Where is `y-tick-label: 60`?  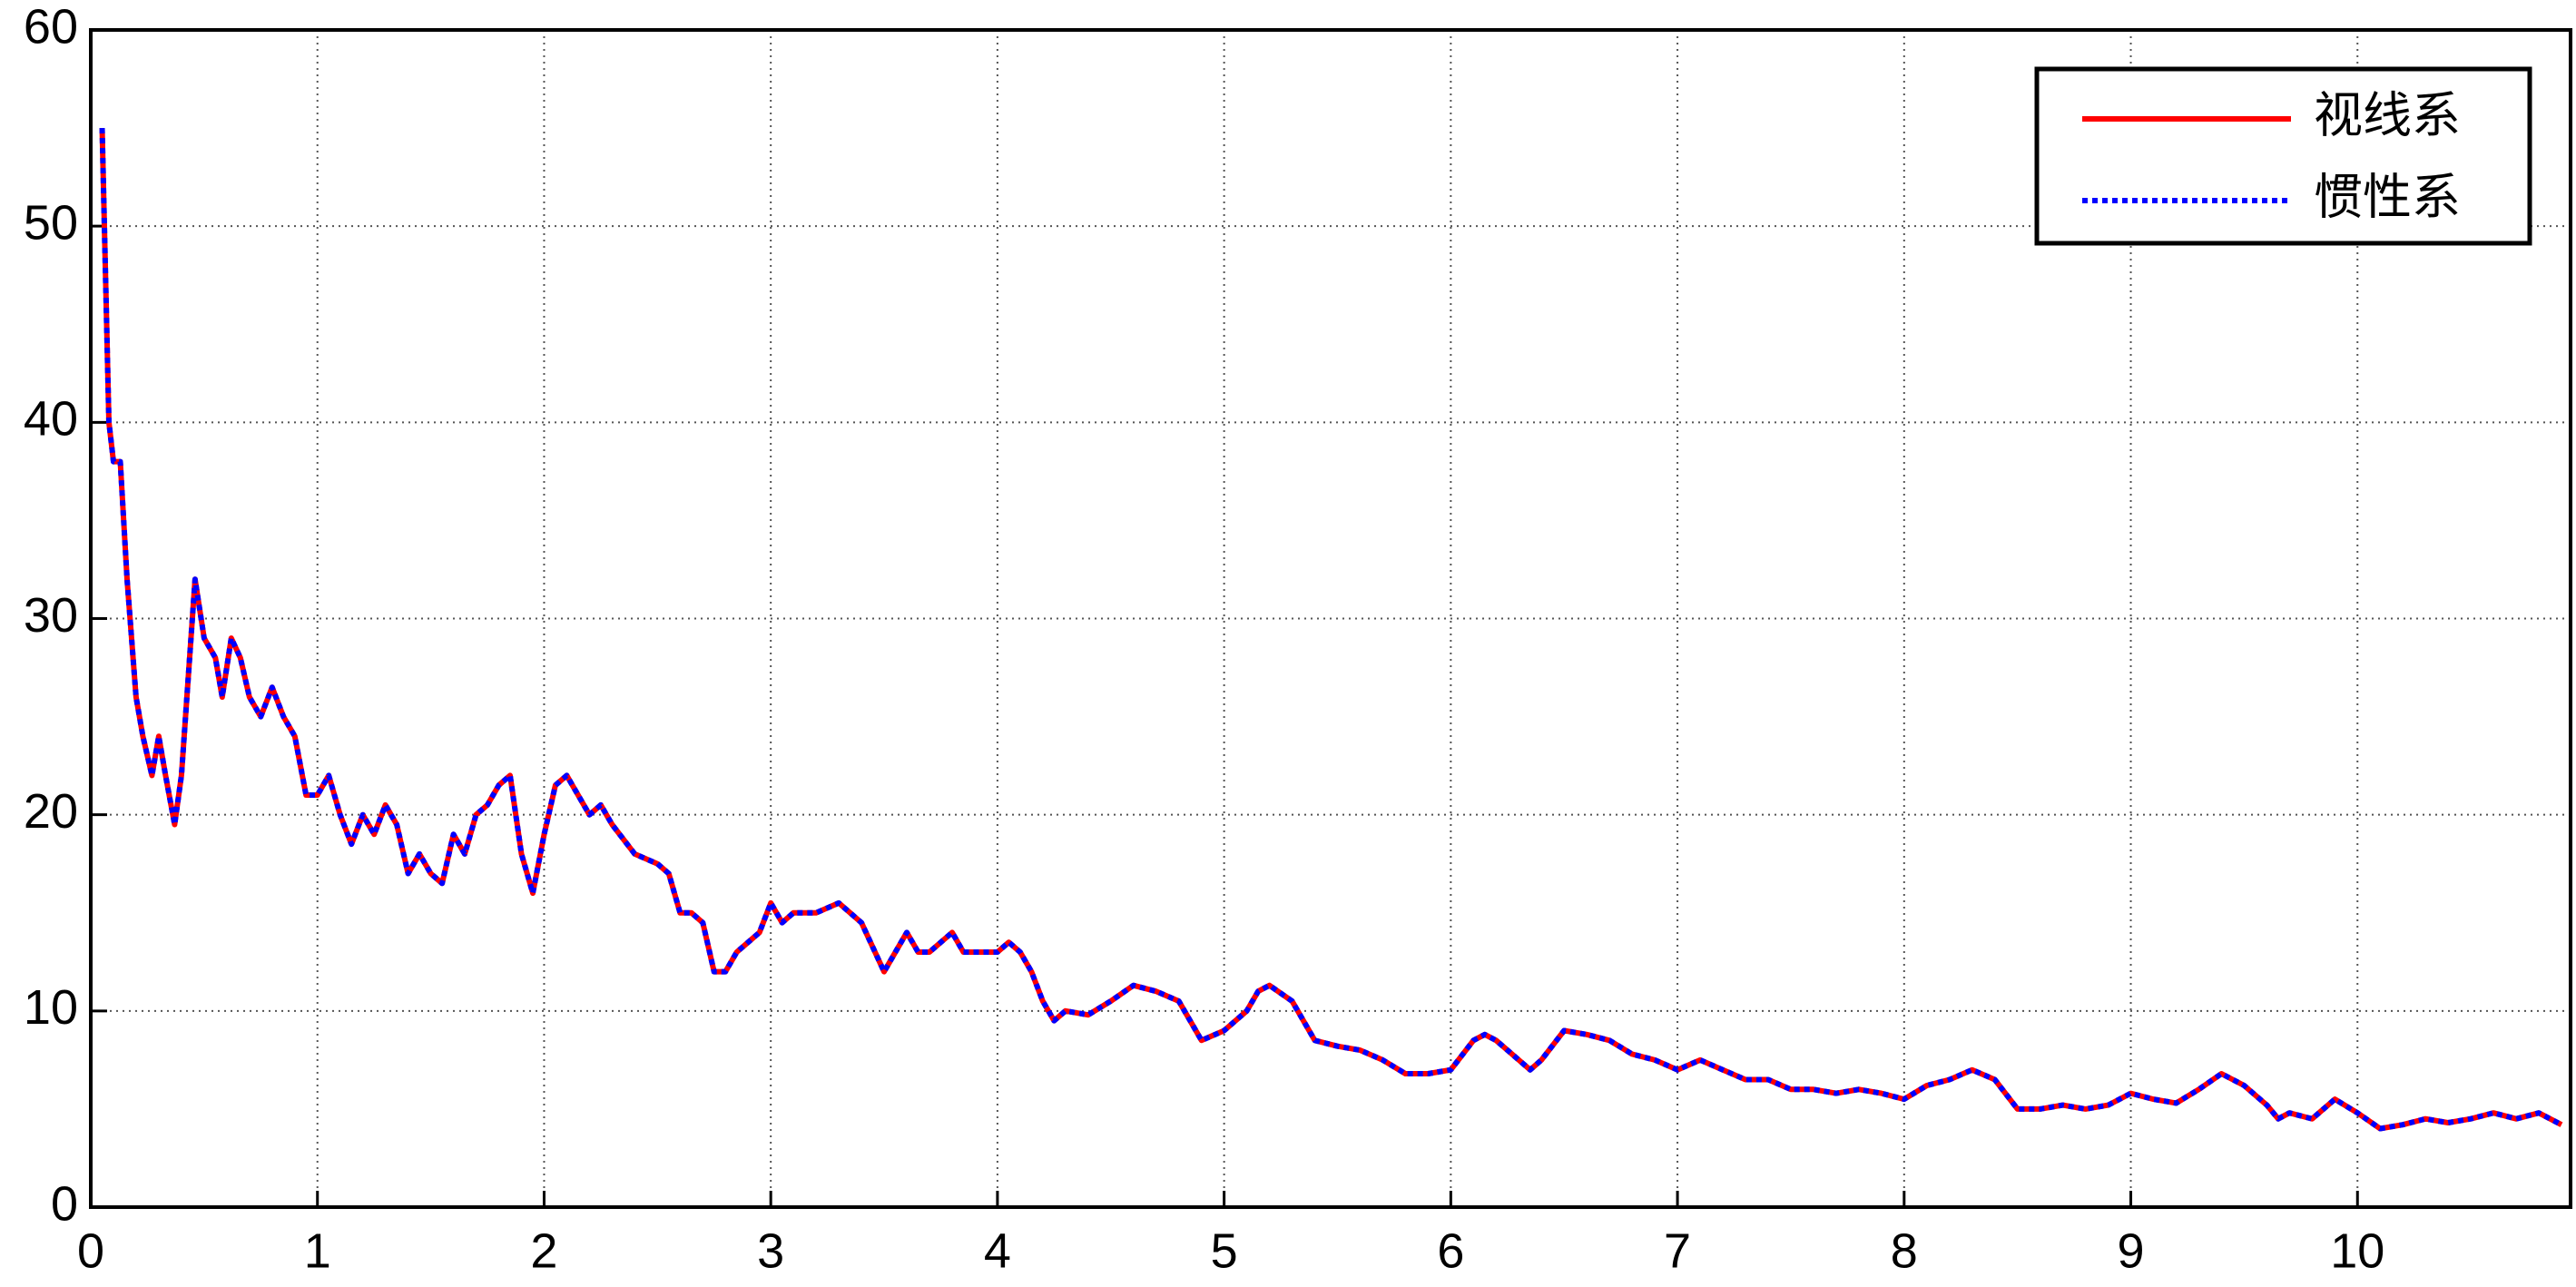 y-tick-label: 60 is located at coordinates (51, 27).